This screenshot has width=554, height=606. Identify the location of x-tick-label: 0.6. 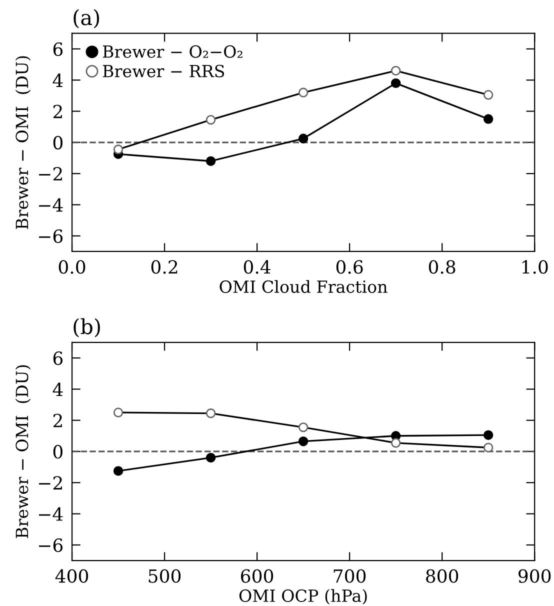
(349, 267).